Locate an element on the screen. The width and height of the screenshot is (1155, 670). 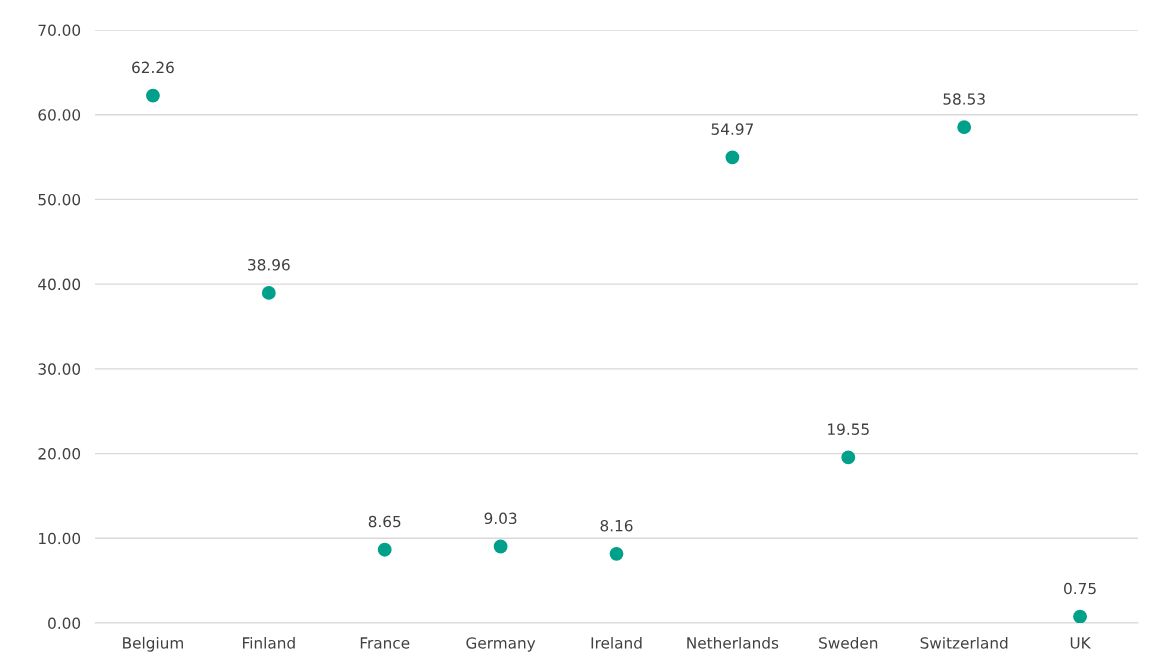
y-tick-label: 40.00 is located at coordinates (59, 284).